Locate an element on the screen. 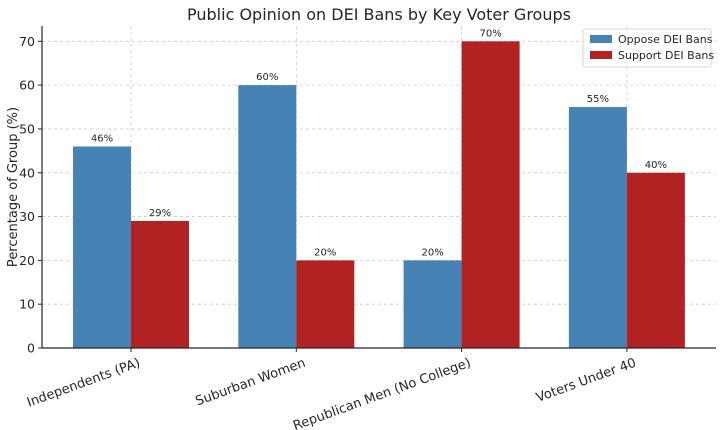  y-tick-label: 50 is located at coordinates (27, 128).